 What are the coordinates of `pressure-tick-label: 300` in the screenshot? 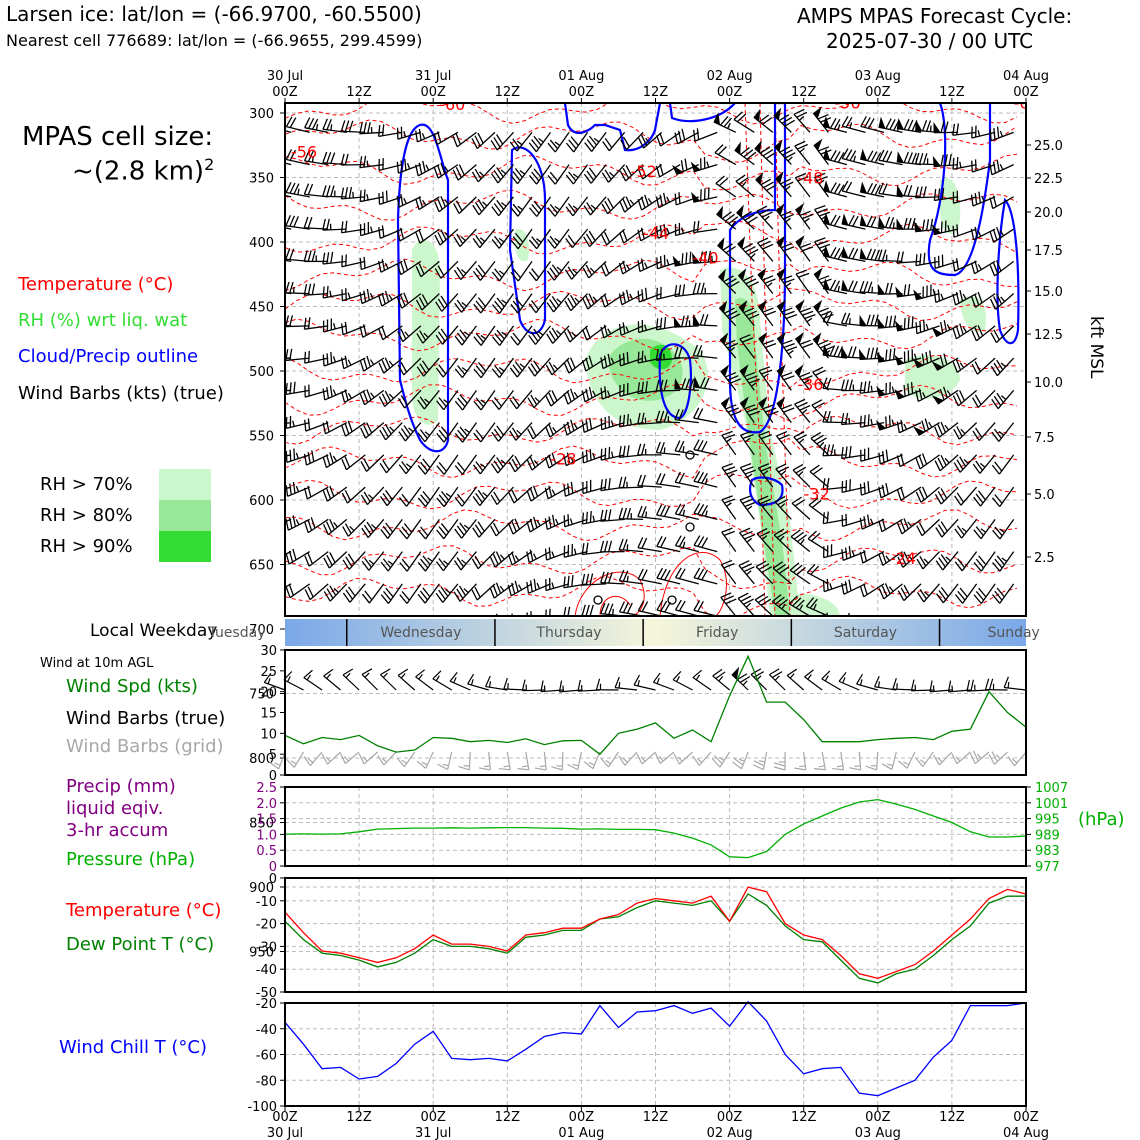 It's located at (261, 114).